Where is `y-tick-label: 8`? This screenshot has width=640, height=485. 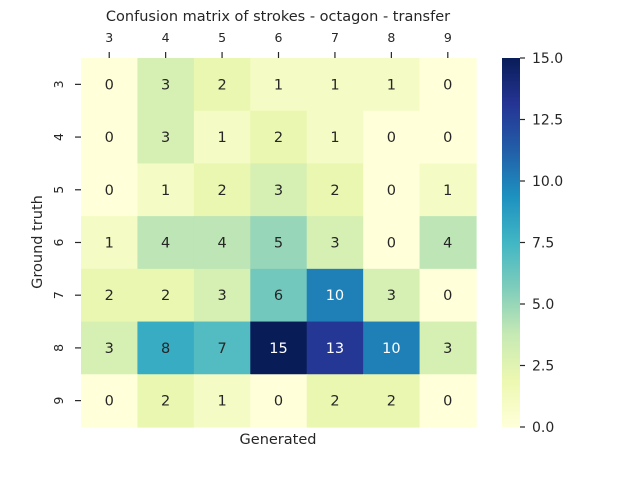
y-tick-label: 8 is located at coordinates (58, 348).